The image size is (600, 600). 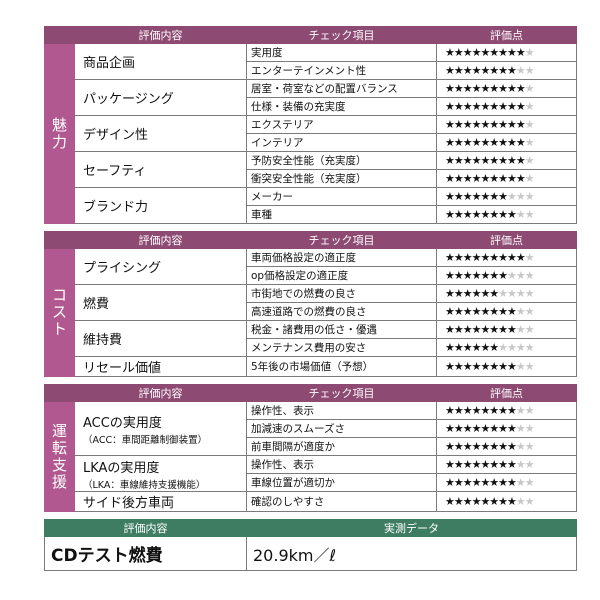 I want to click on item-name: サイド後方車両, so click(x=160, y=501).